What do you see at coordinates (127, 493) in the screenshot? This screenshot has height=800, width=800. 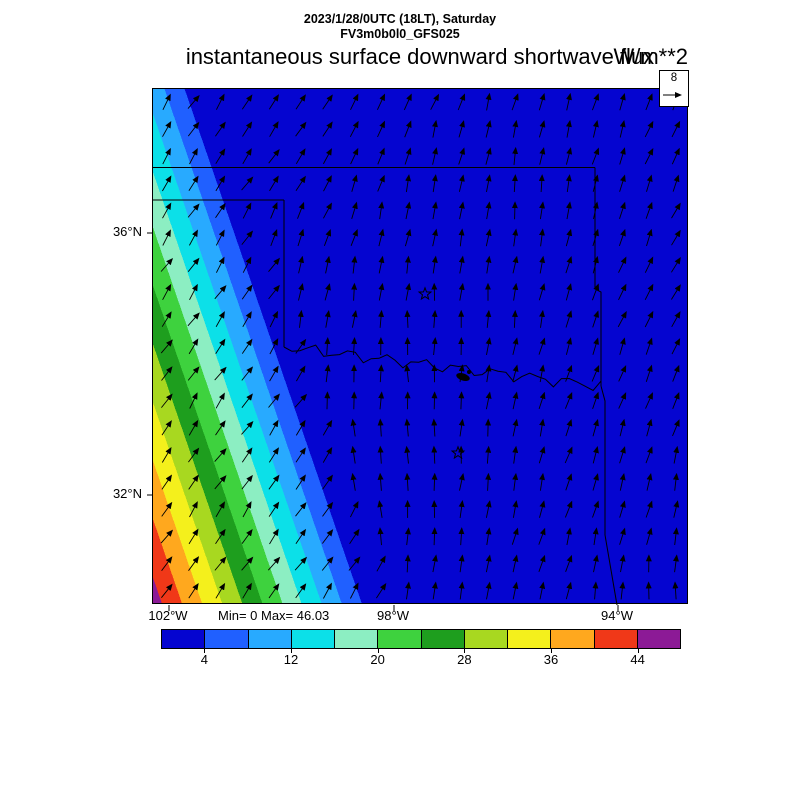 I see `lat-label-32n: 32°N` at bounding box center [127, 493].